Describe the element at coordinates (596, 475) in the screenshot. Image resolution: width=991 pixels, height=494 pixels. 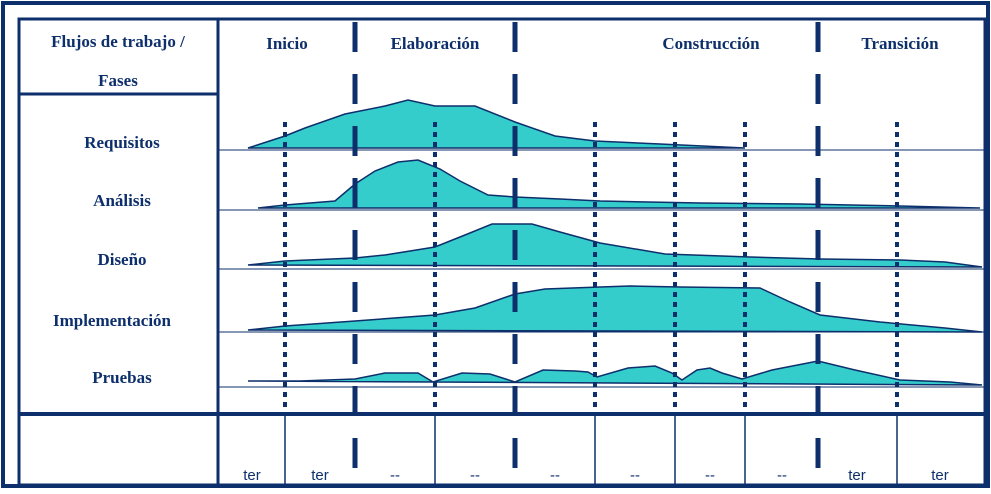
I see `iteration-labels: ter ter -- -- -- -- -- -- ter ter` at that location.